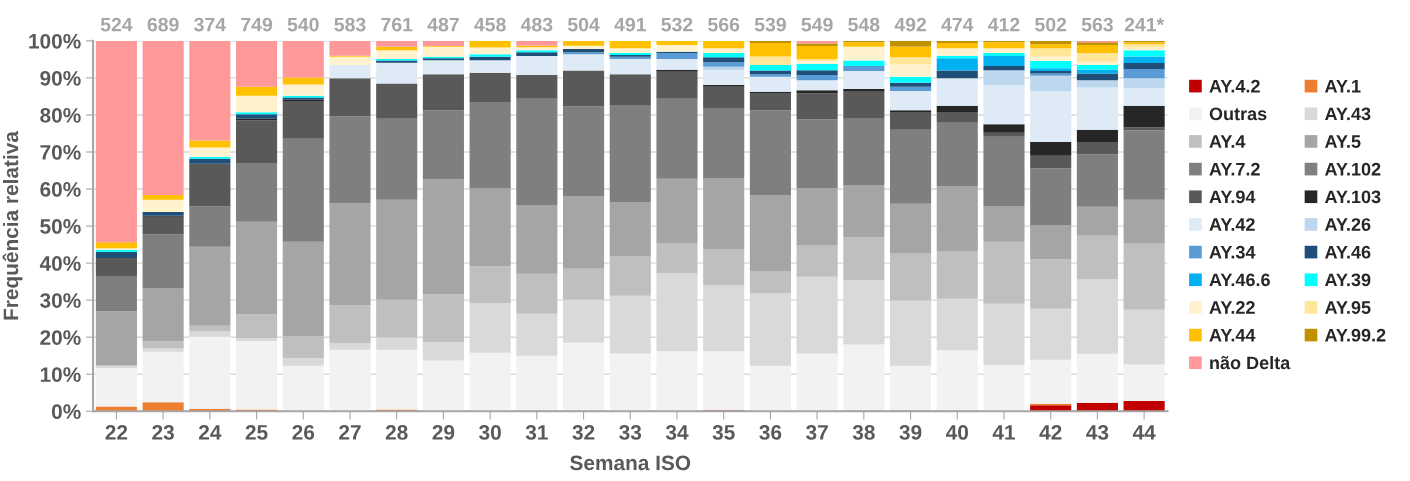  I want to click on y-tick-label: 90%, so click(60, 78).